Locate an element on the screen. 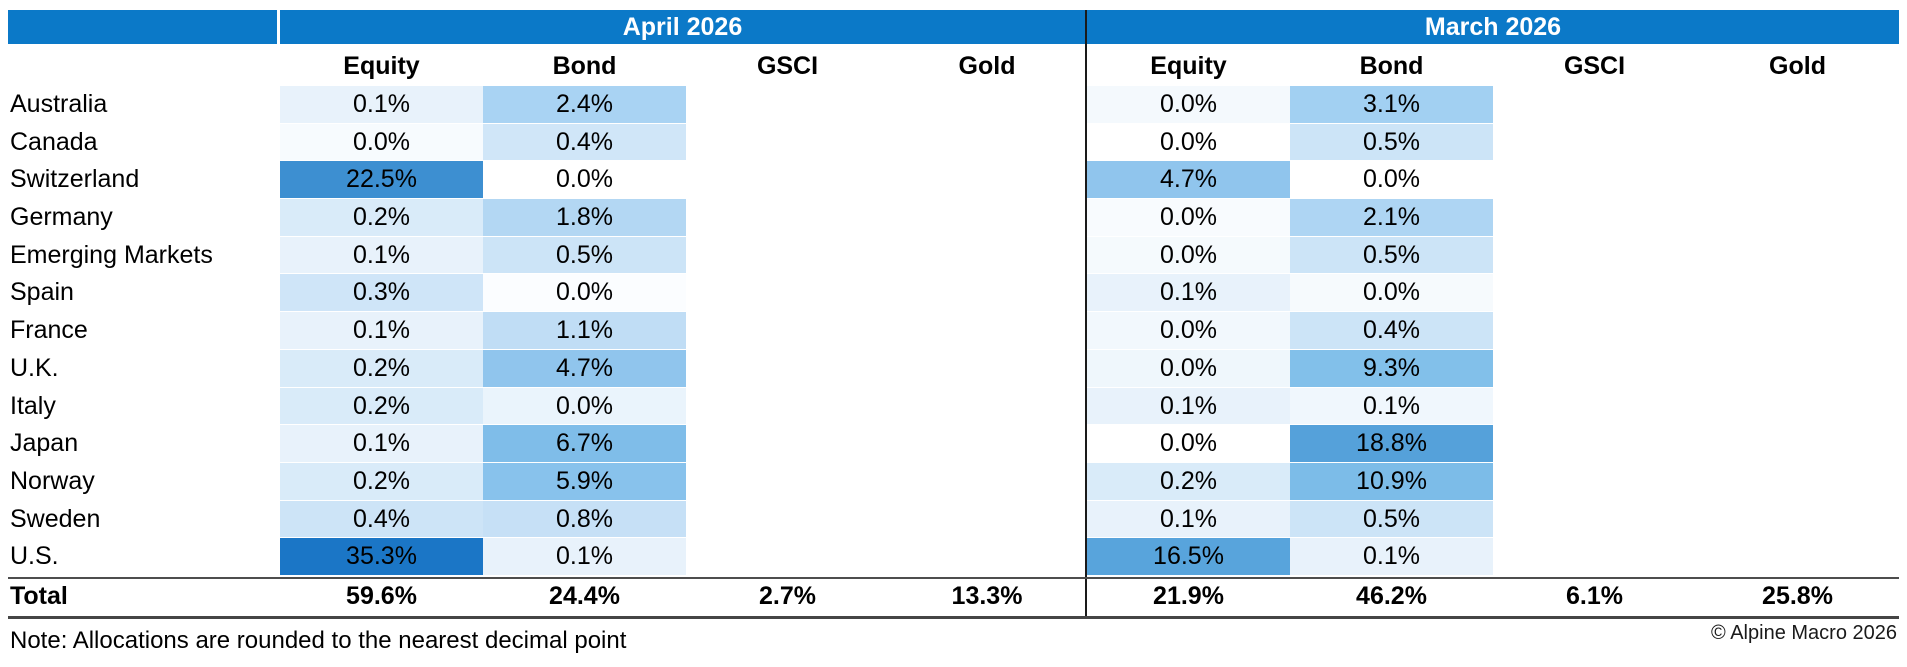  april-2026-label: April 2026 is located at coordinates (682, 26).